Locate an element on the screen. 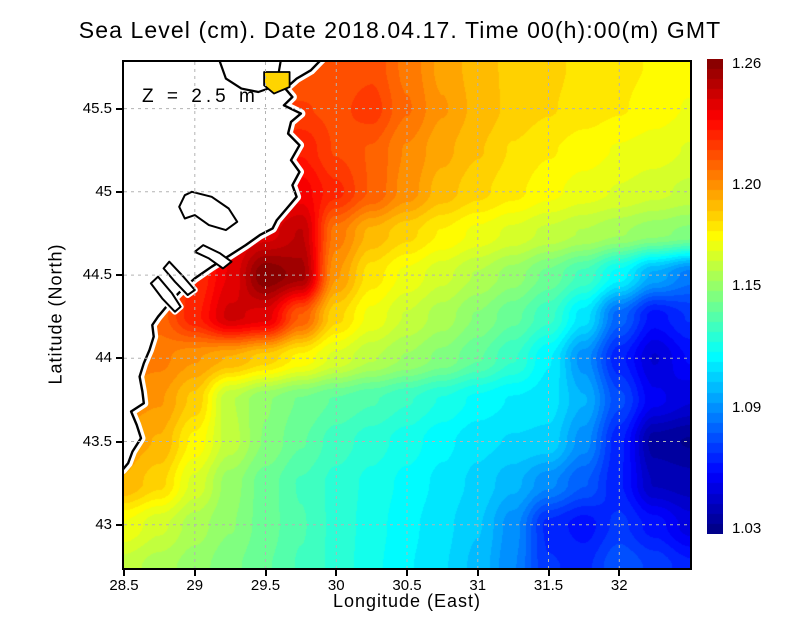  x-tick-label: 31.5 is located at coordinates (548, 585).